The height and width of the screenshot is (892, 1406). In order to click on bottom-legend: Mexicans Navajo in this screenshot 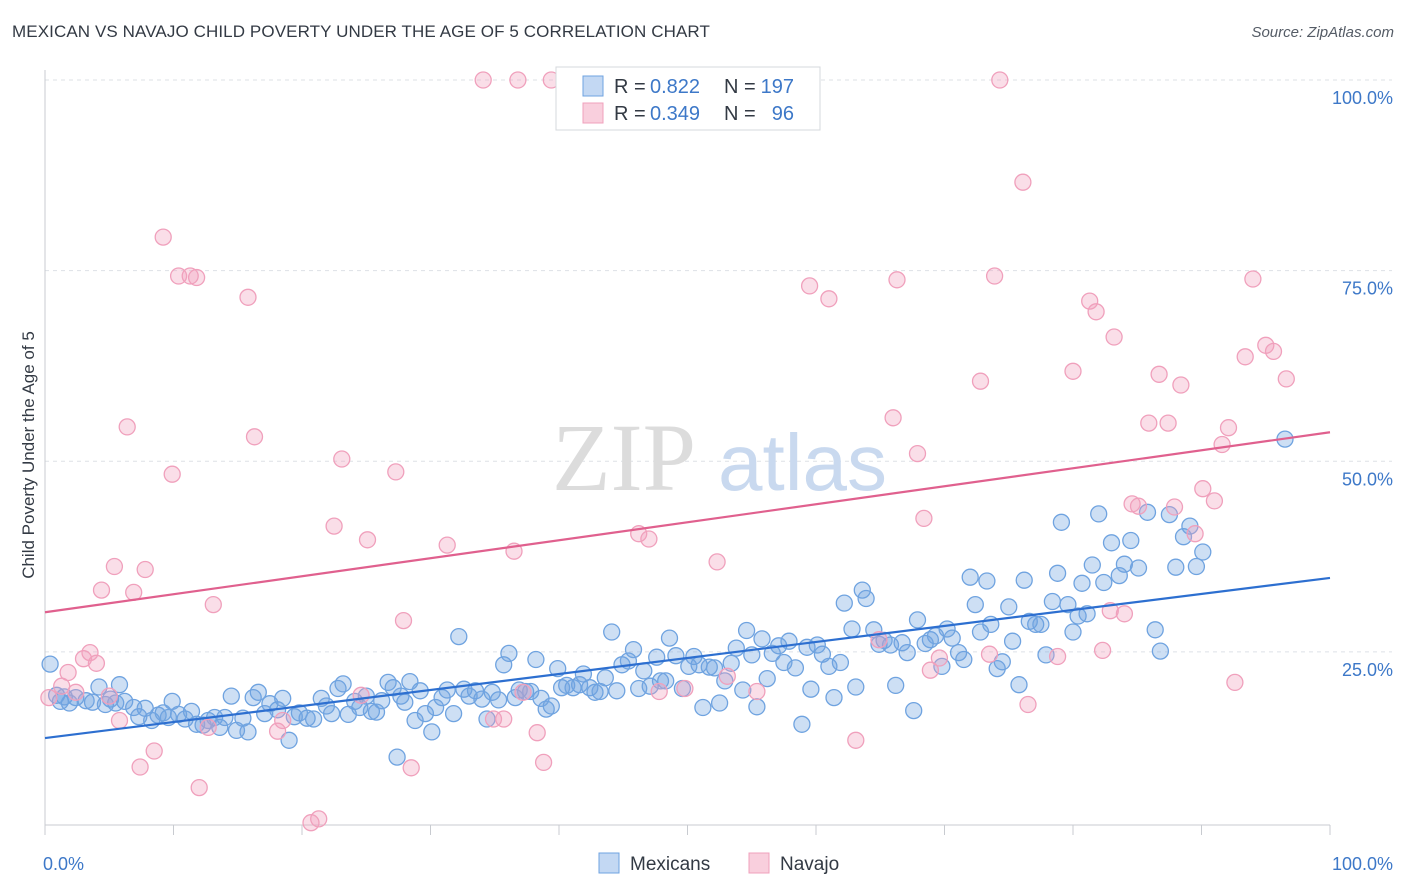, I will do `click(718, 863)`.